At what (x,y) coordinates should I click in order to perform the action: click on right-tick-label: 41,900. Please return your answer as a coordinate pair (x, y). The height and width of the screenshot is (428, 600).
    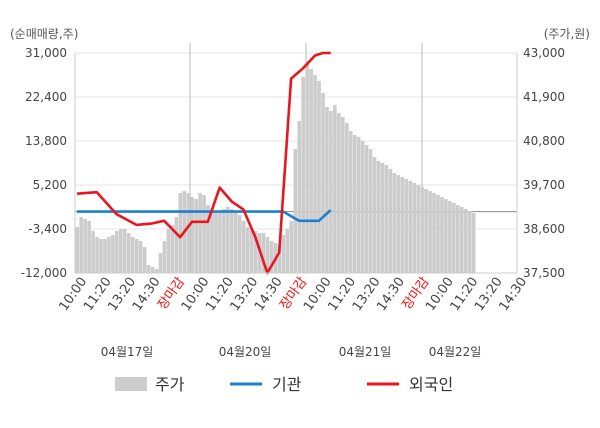
    Looking at the image, I should click on (544, 97).